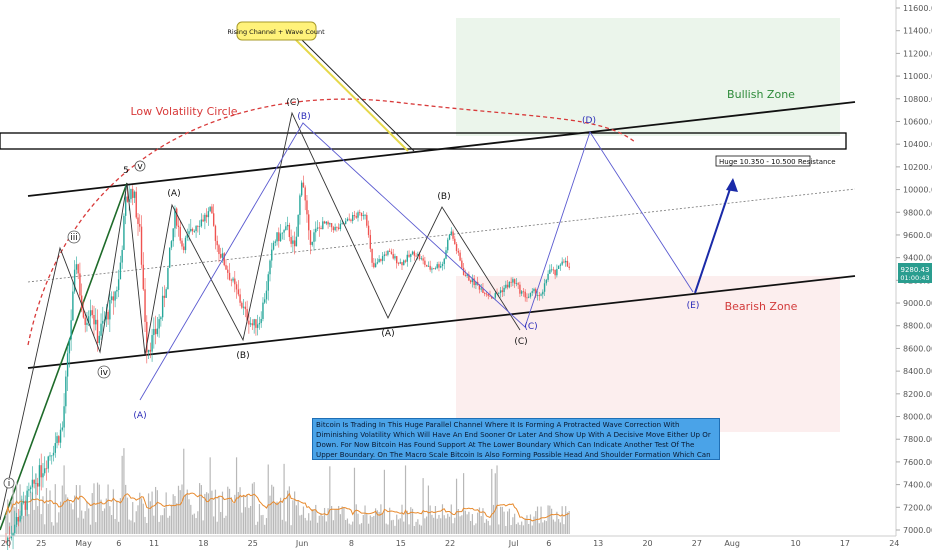  Describe the element at coordinates (917, 439) in the screenshot. I see `y-tick-label: 7800.00` at that location.